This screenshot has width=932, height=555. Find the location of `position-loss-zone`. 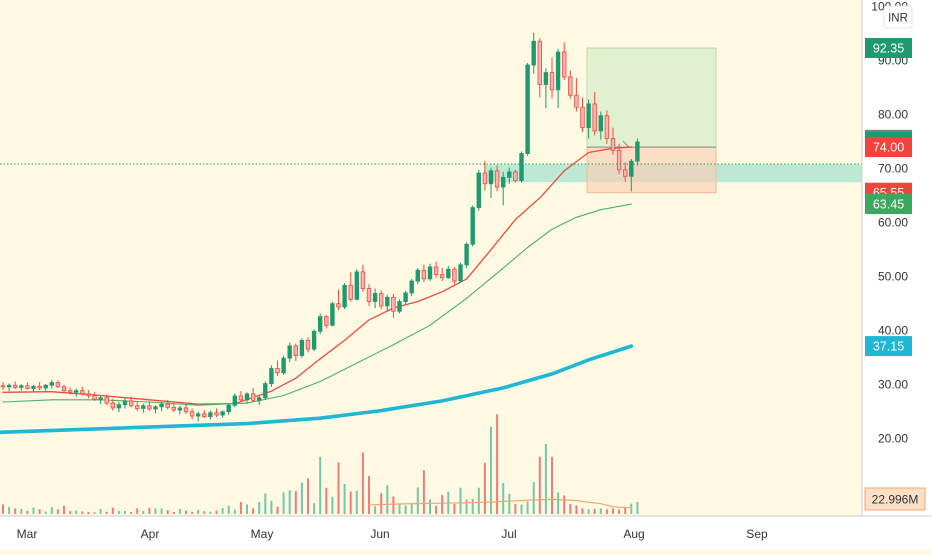

position-loss-zone is located at coordinates (651, 170).